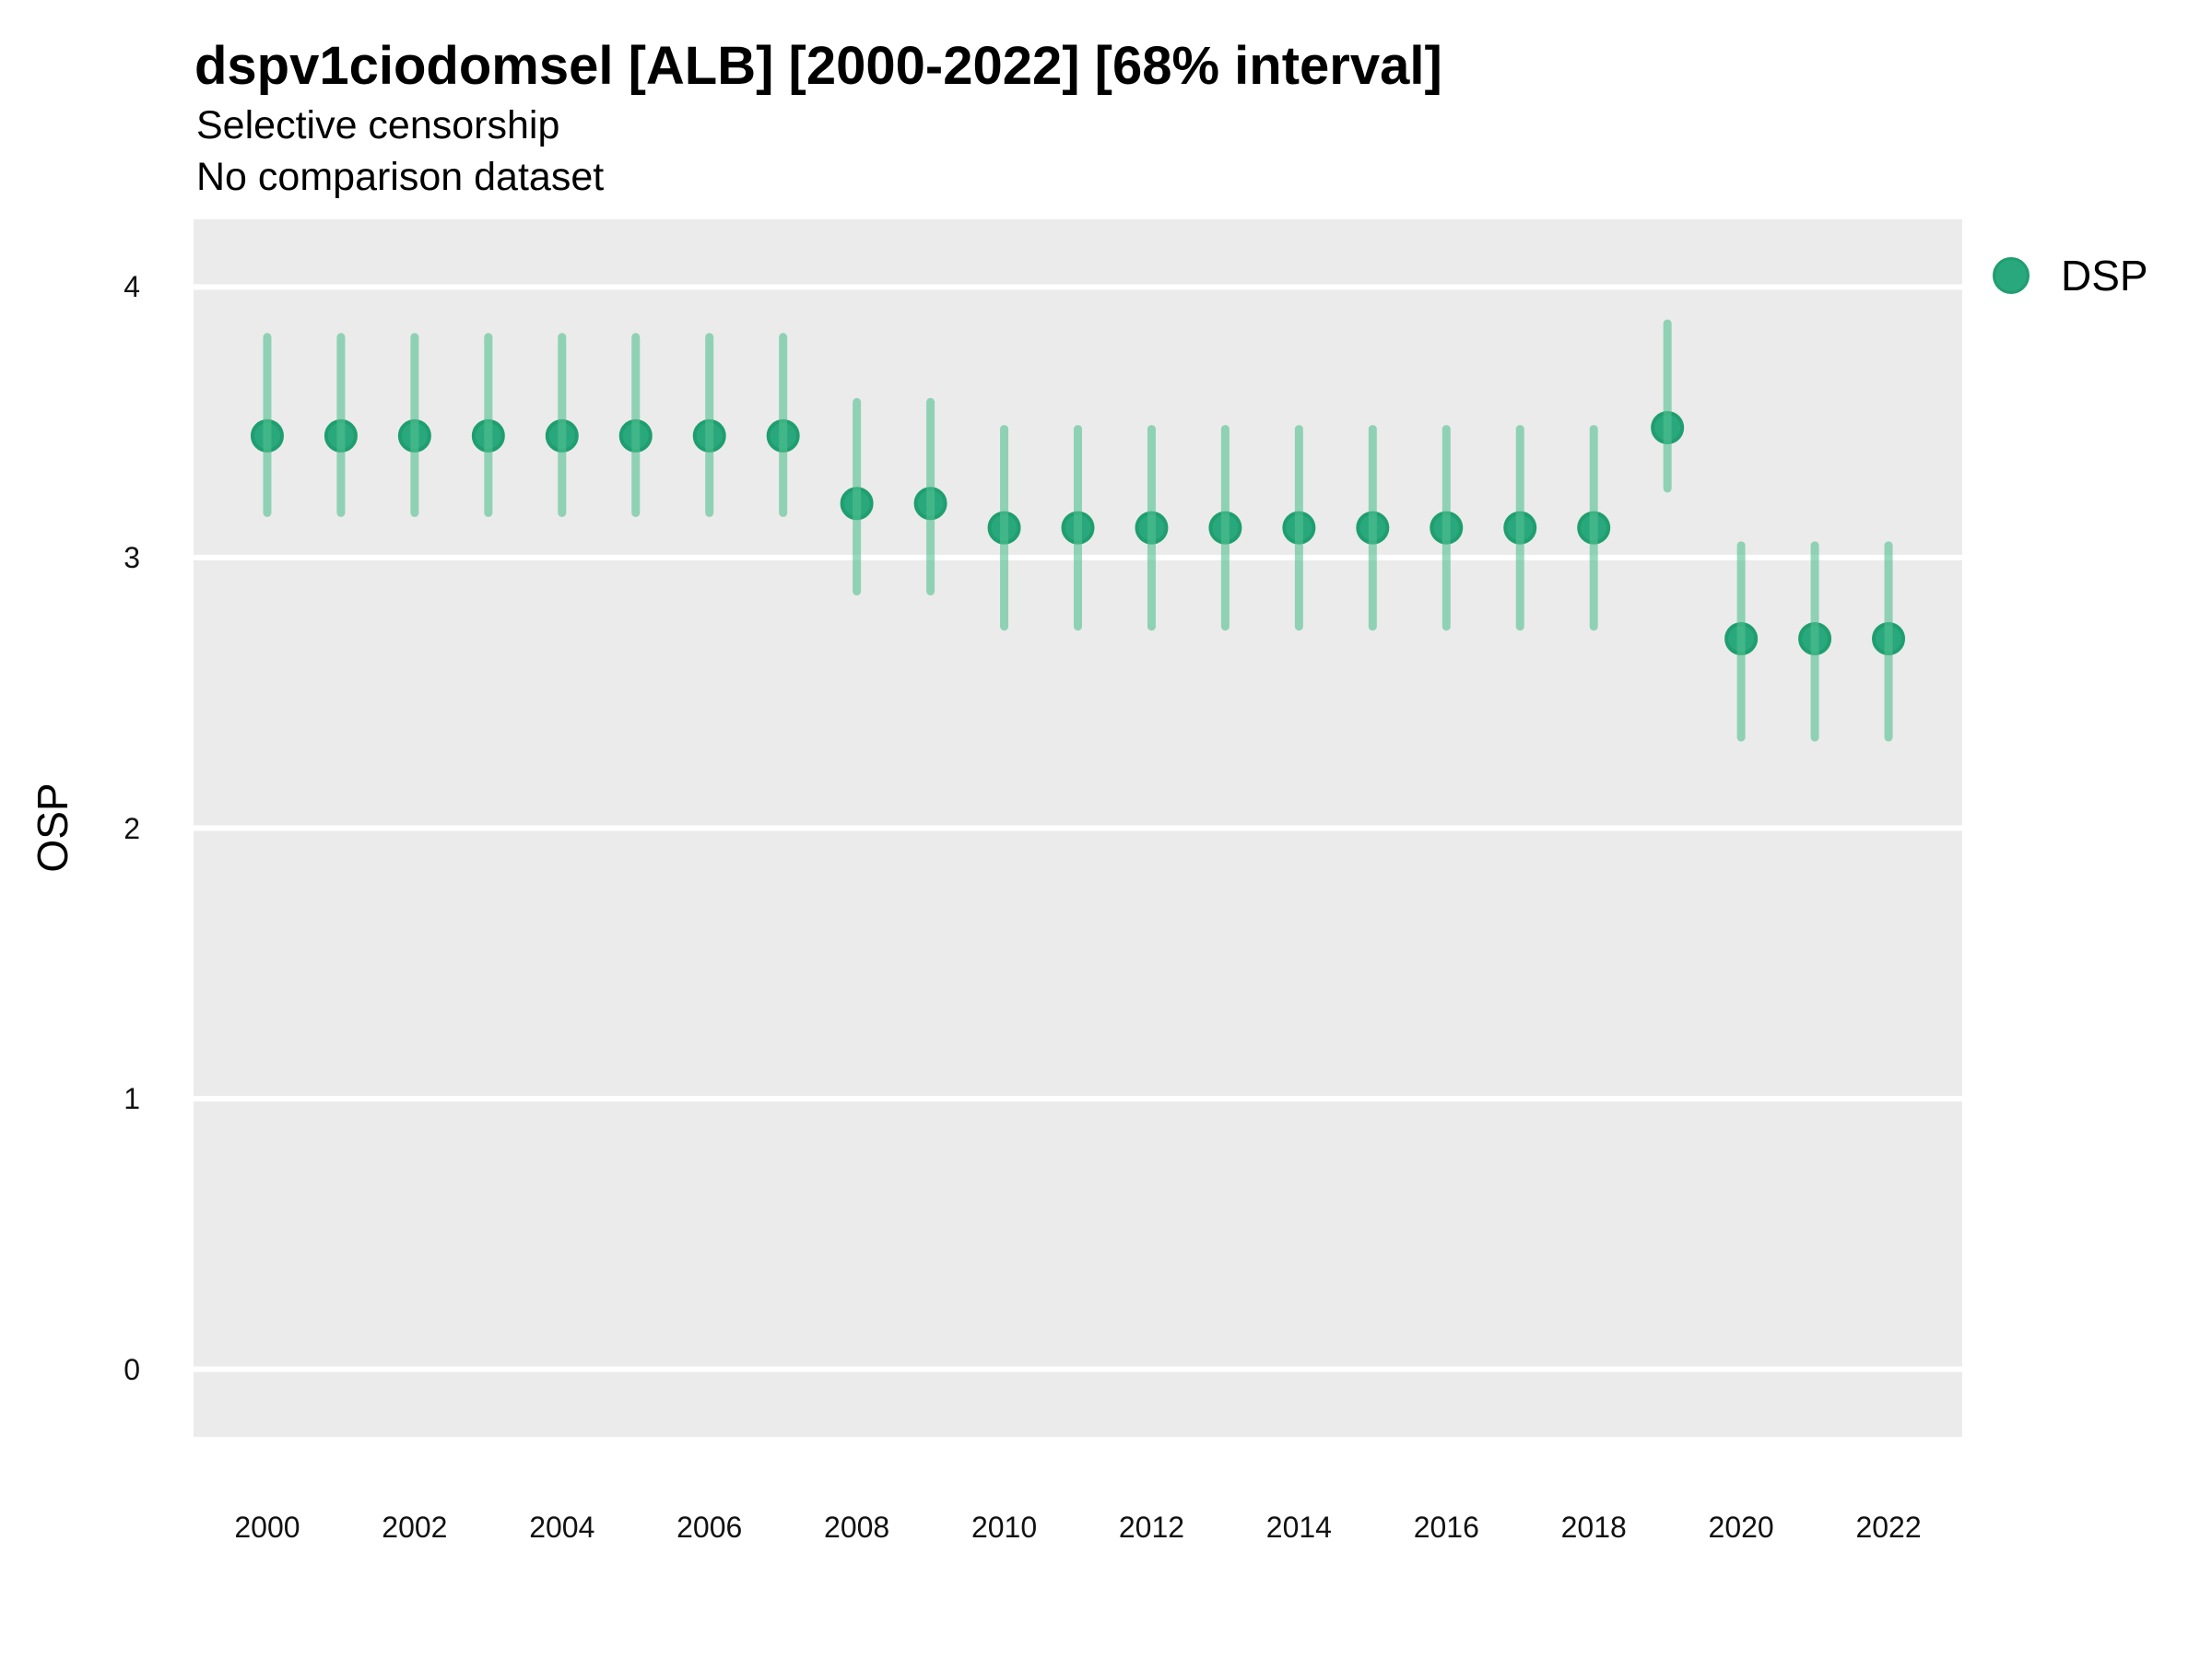 Image resolution: width=2212 pixels, height=1659 pixels. What do you see at coordinates (400, 177) in the screenshot?
I see `chart-subtitle-line2: No comparison dataset` at bounding box center [400, 177].